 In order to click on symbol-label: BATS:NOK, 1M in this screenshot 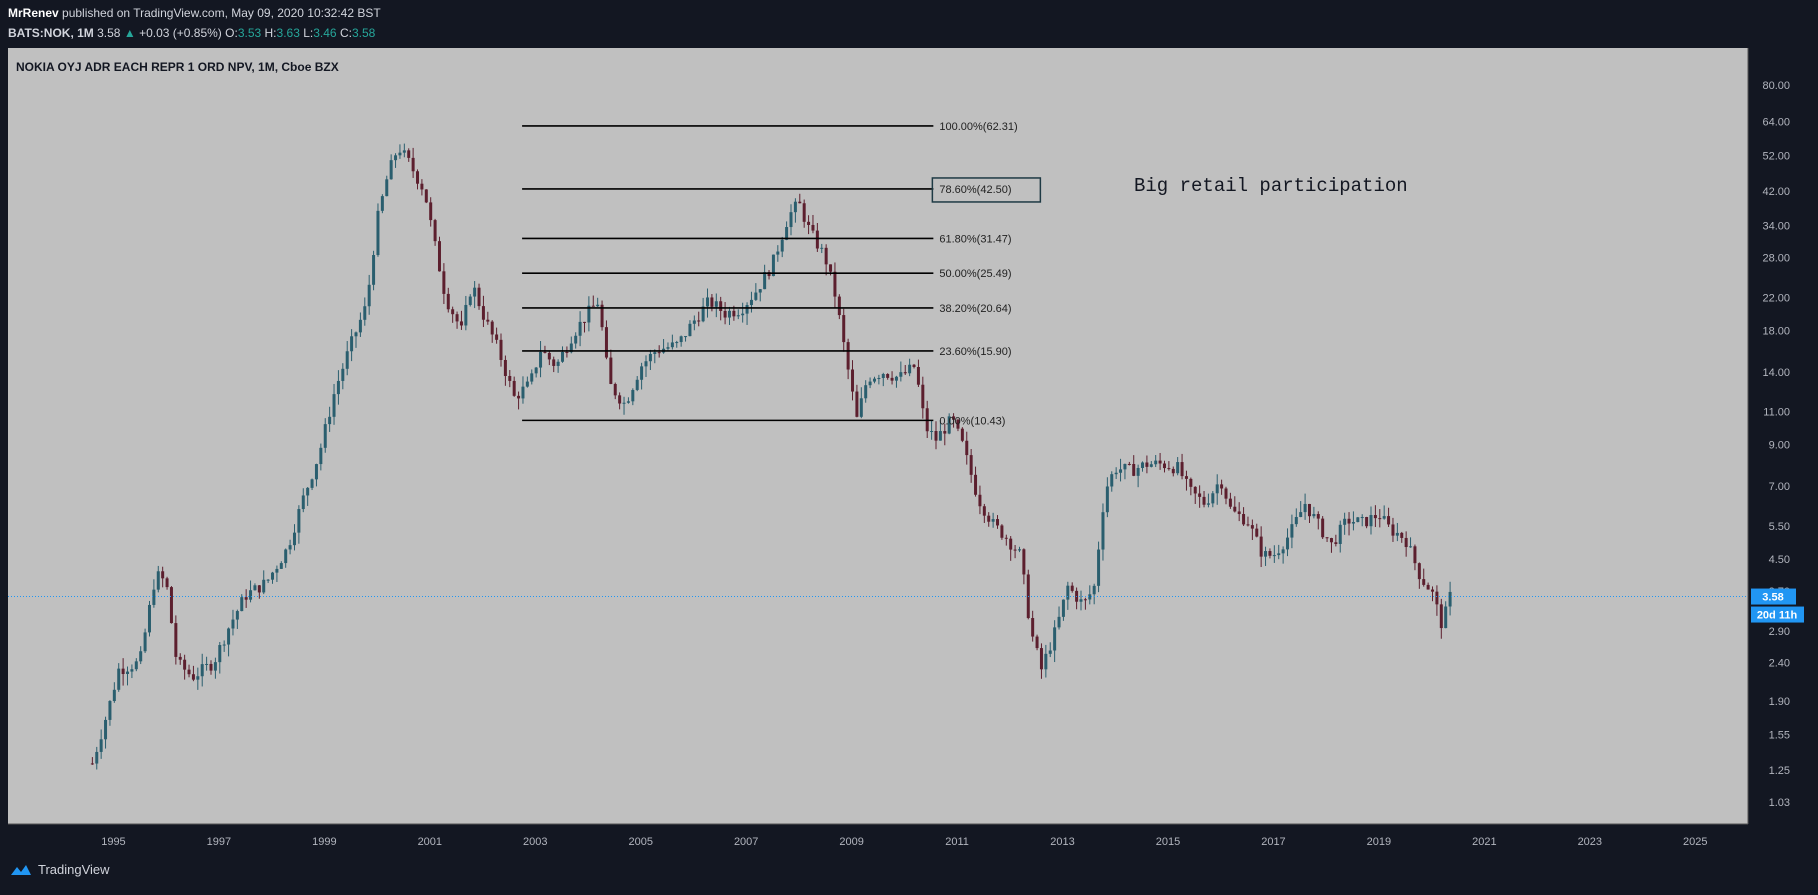, I will do `click(51, 33)`.